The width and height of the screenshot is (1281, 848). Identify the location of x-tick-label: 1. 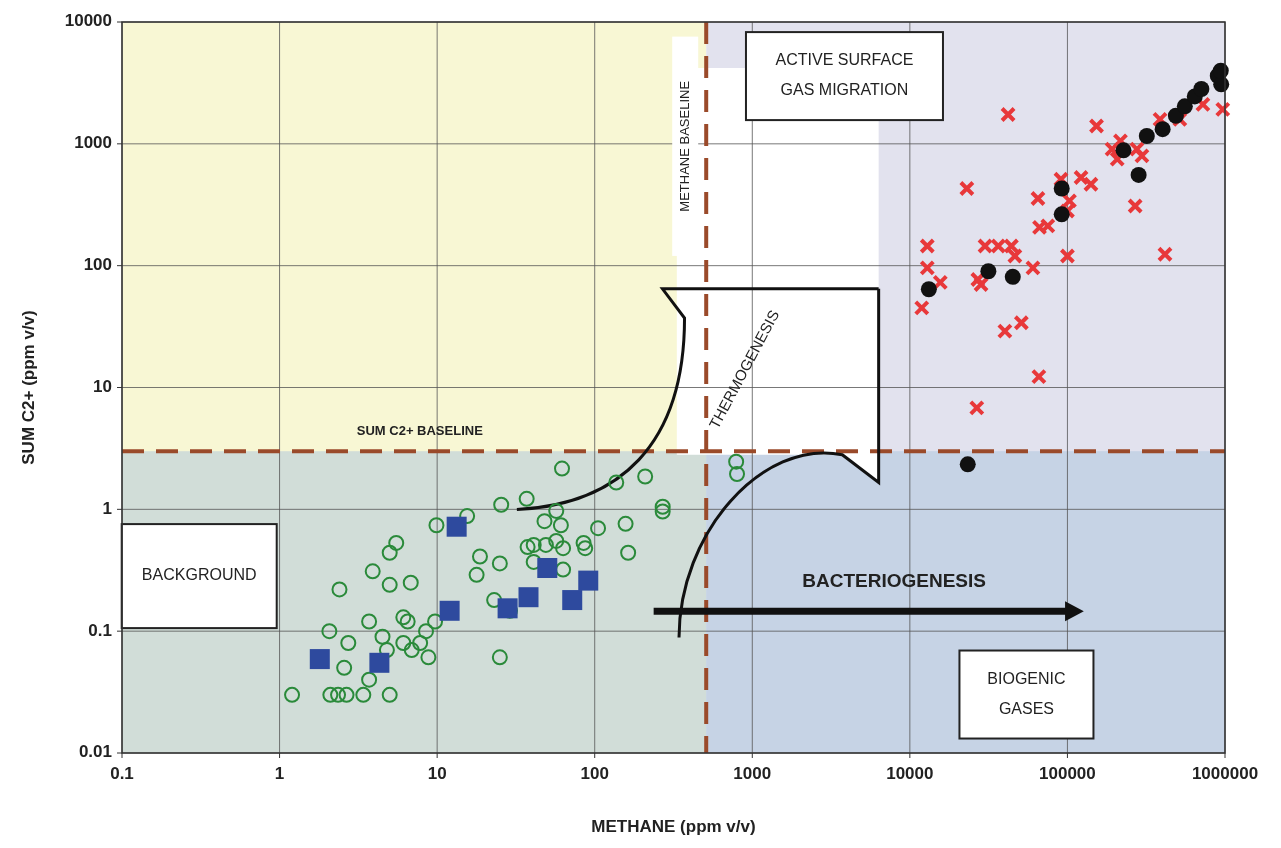
(279, 773).